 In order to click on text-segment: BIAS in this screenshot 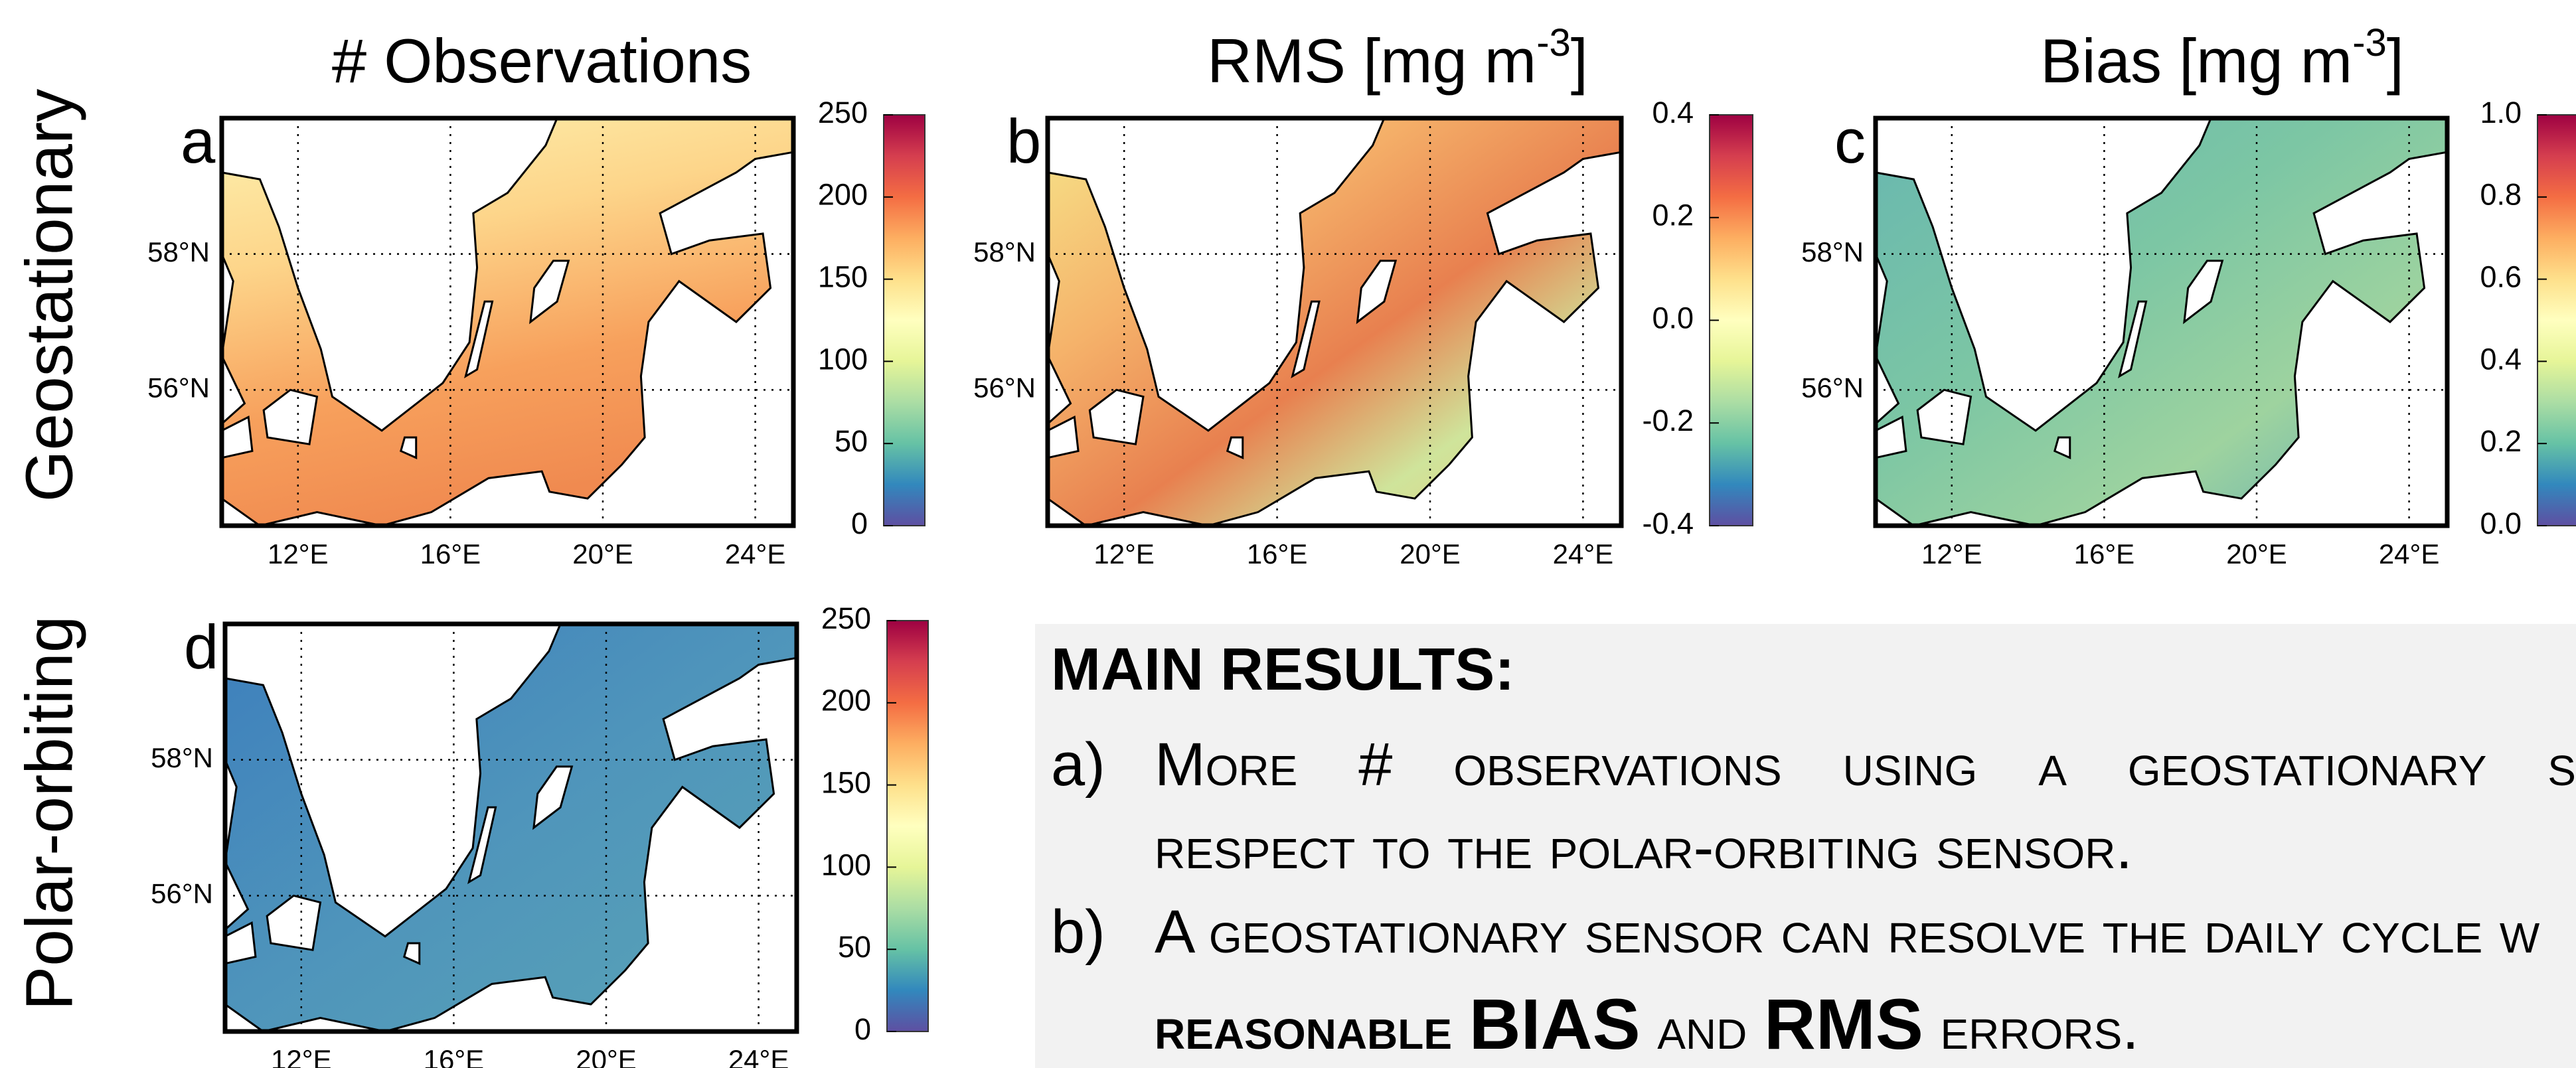, I will do `click(1555, 1024)`.